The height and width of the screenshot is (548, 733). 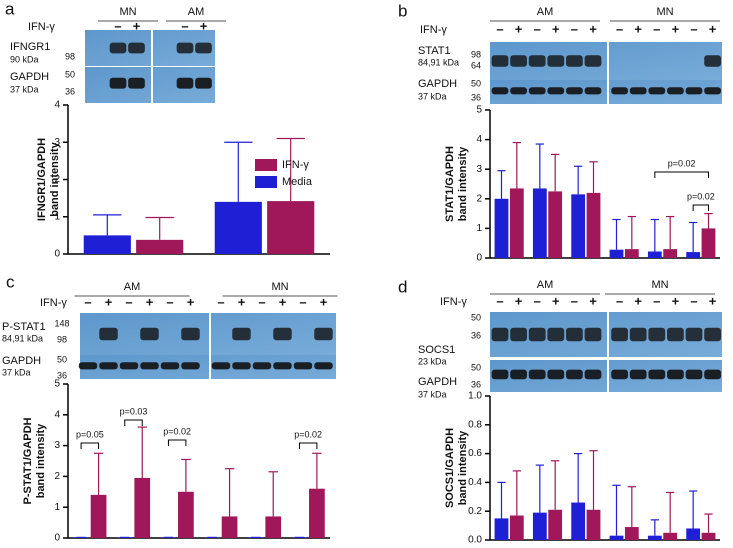 What do you see at coordinates (28, 460) in the screenshot?
I see `y-axis-label-line: P-STAT1/GAPDH` at bounding box center [28, 460].